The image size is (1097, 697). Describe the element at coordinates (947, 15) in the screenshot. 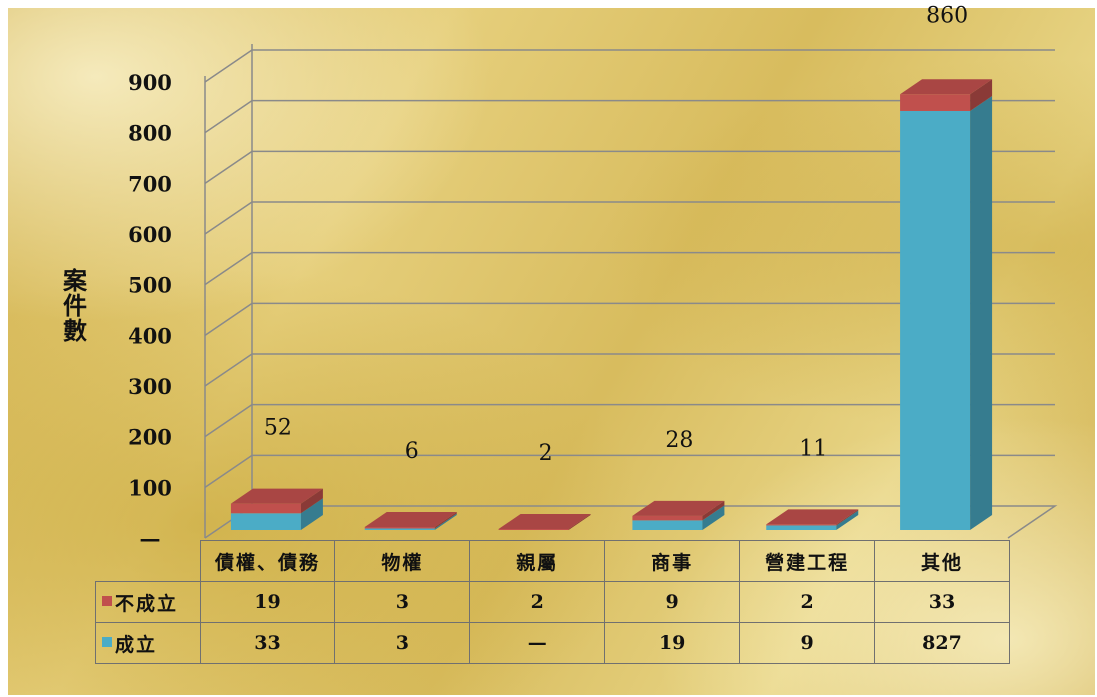

I see `total-data-label: 860` at that location.